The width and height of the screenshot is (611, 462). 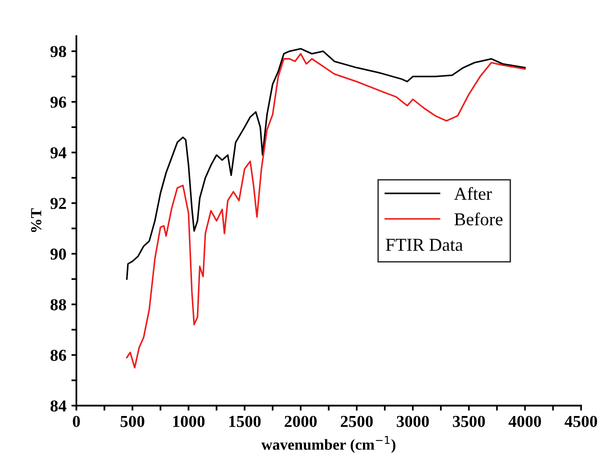 I want to click on legend-label: Before, so click(x=478, y=219).